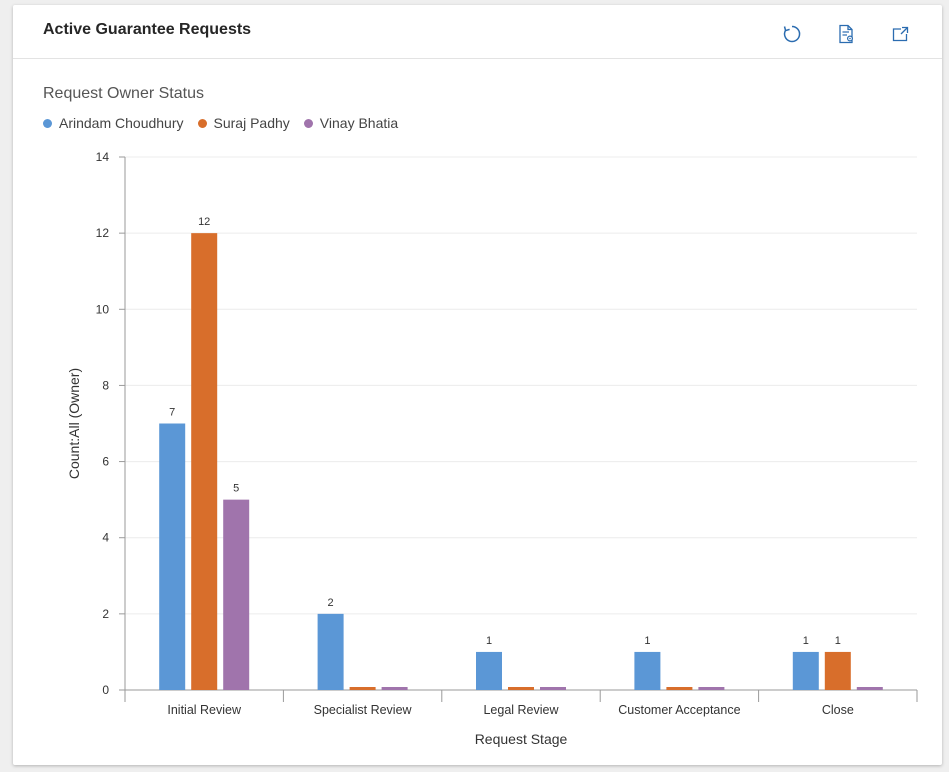  Describe the element at coordinates (236, 489) in the screenshot. I see `data-label: 5` at that location.